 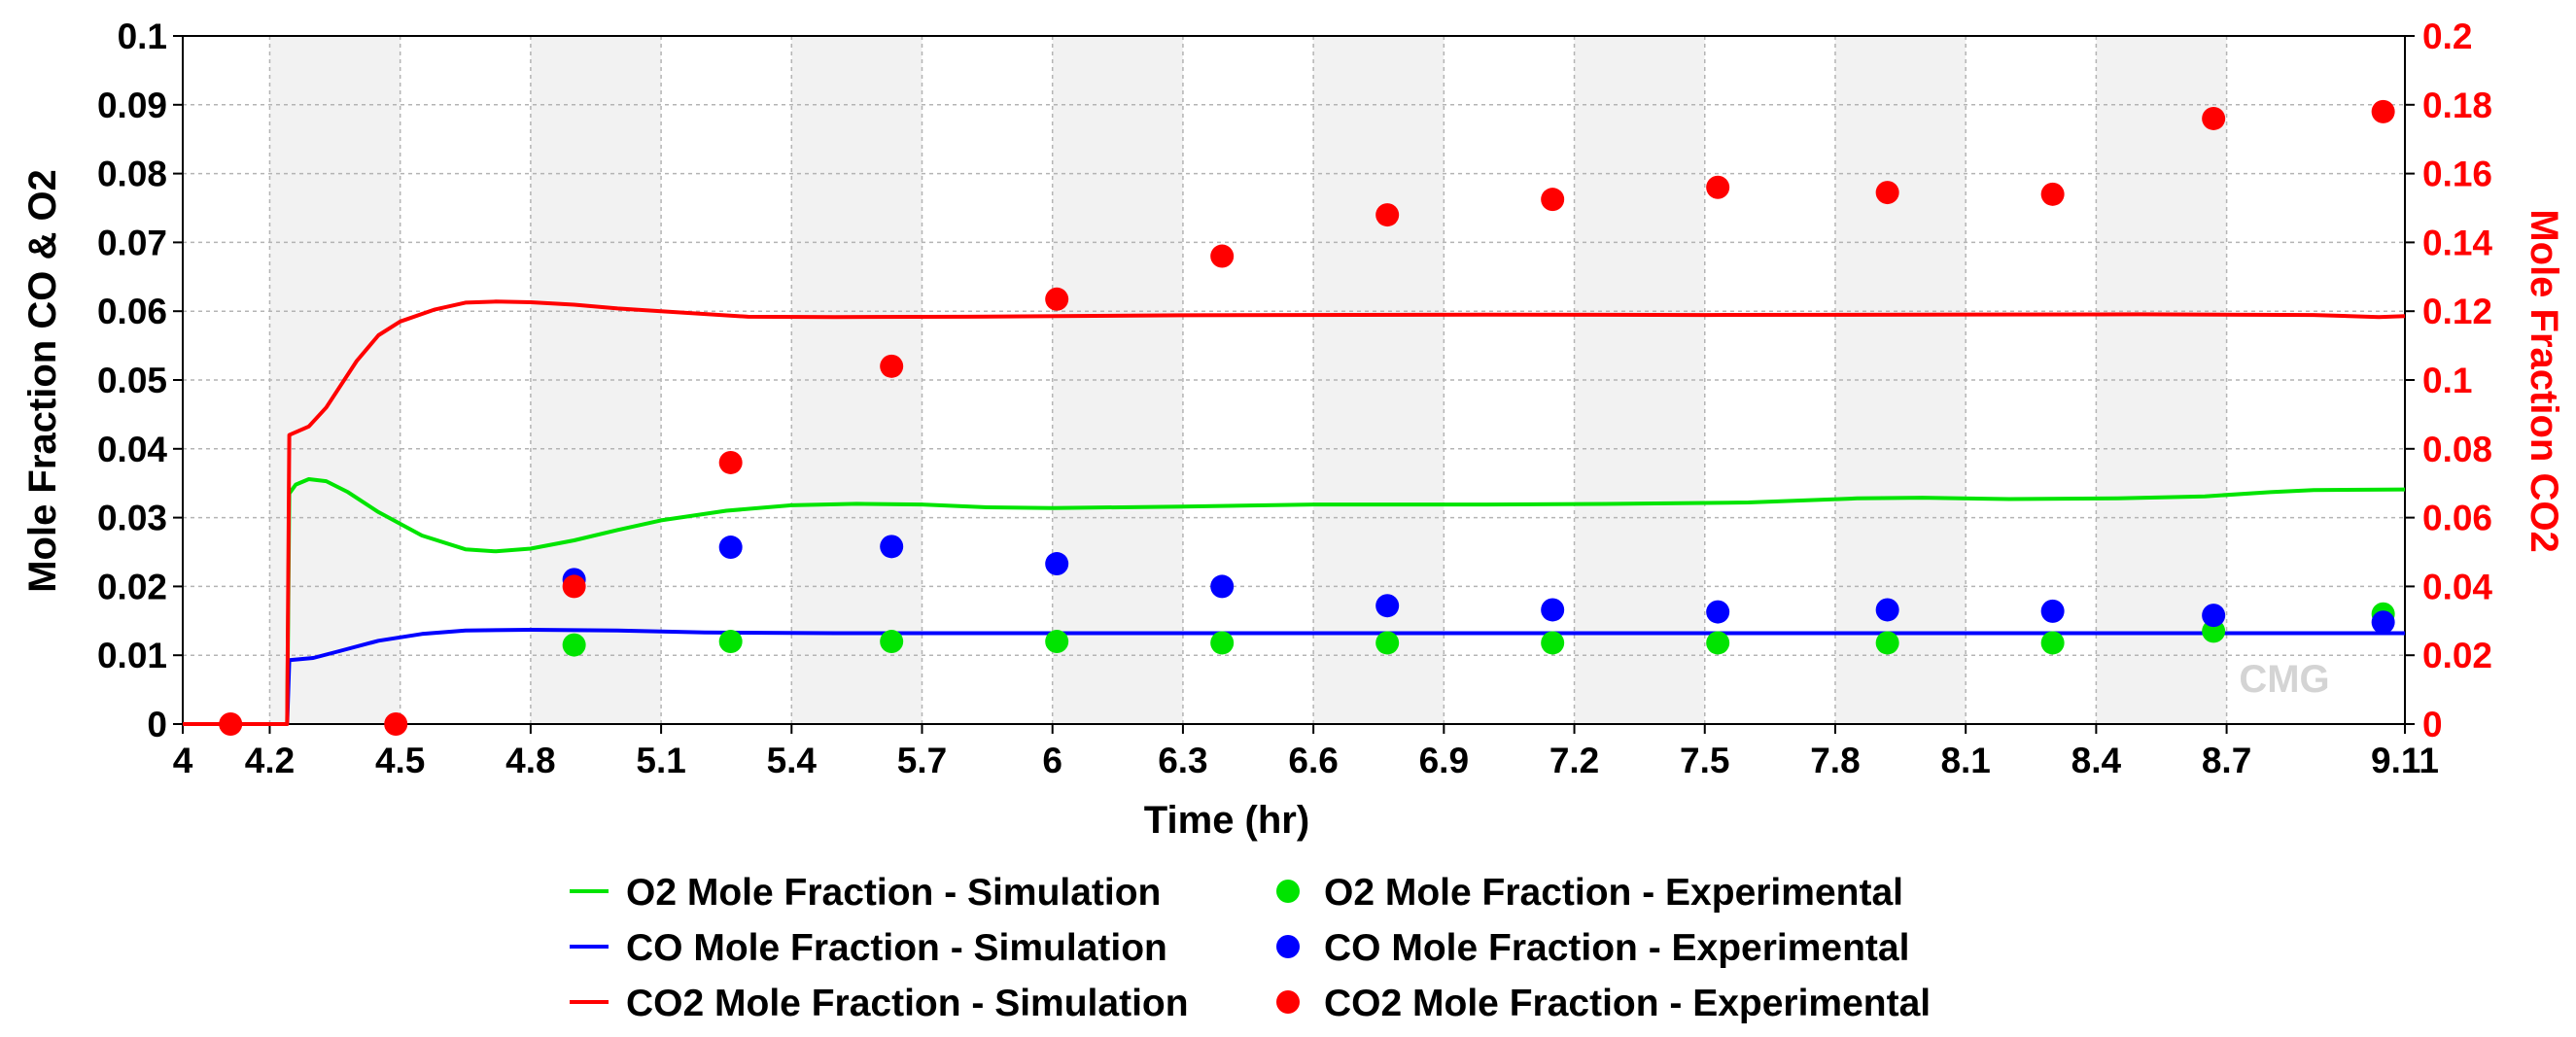 What do you see at coordinates (132, 586) in the screenshot?
I see `y-left-tick-label: 0.02` at bounding box center [132, 586].